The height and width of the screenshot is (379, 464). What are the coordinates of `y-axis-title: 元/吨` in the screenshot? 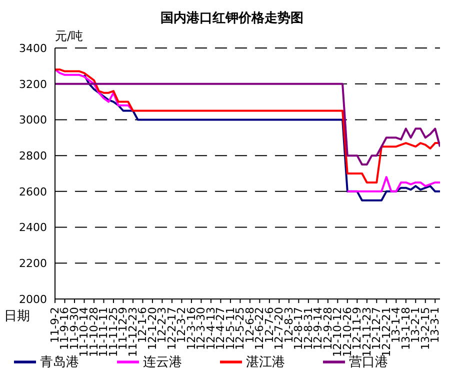 It's located at (69, 36).